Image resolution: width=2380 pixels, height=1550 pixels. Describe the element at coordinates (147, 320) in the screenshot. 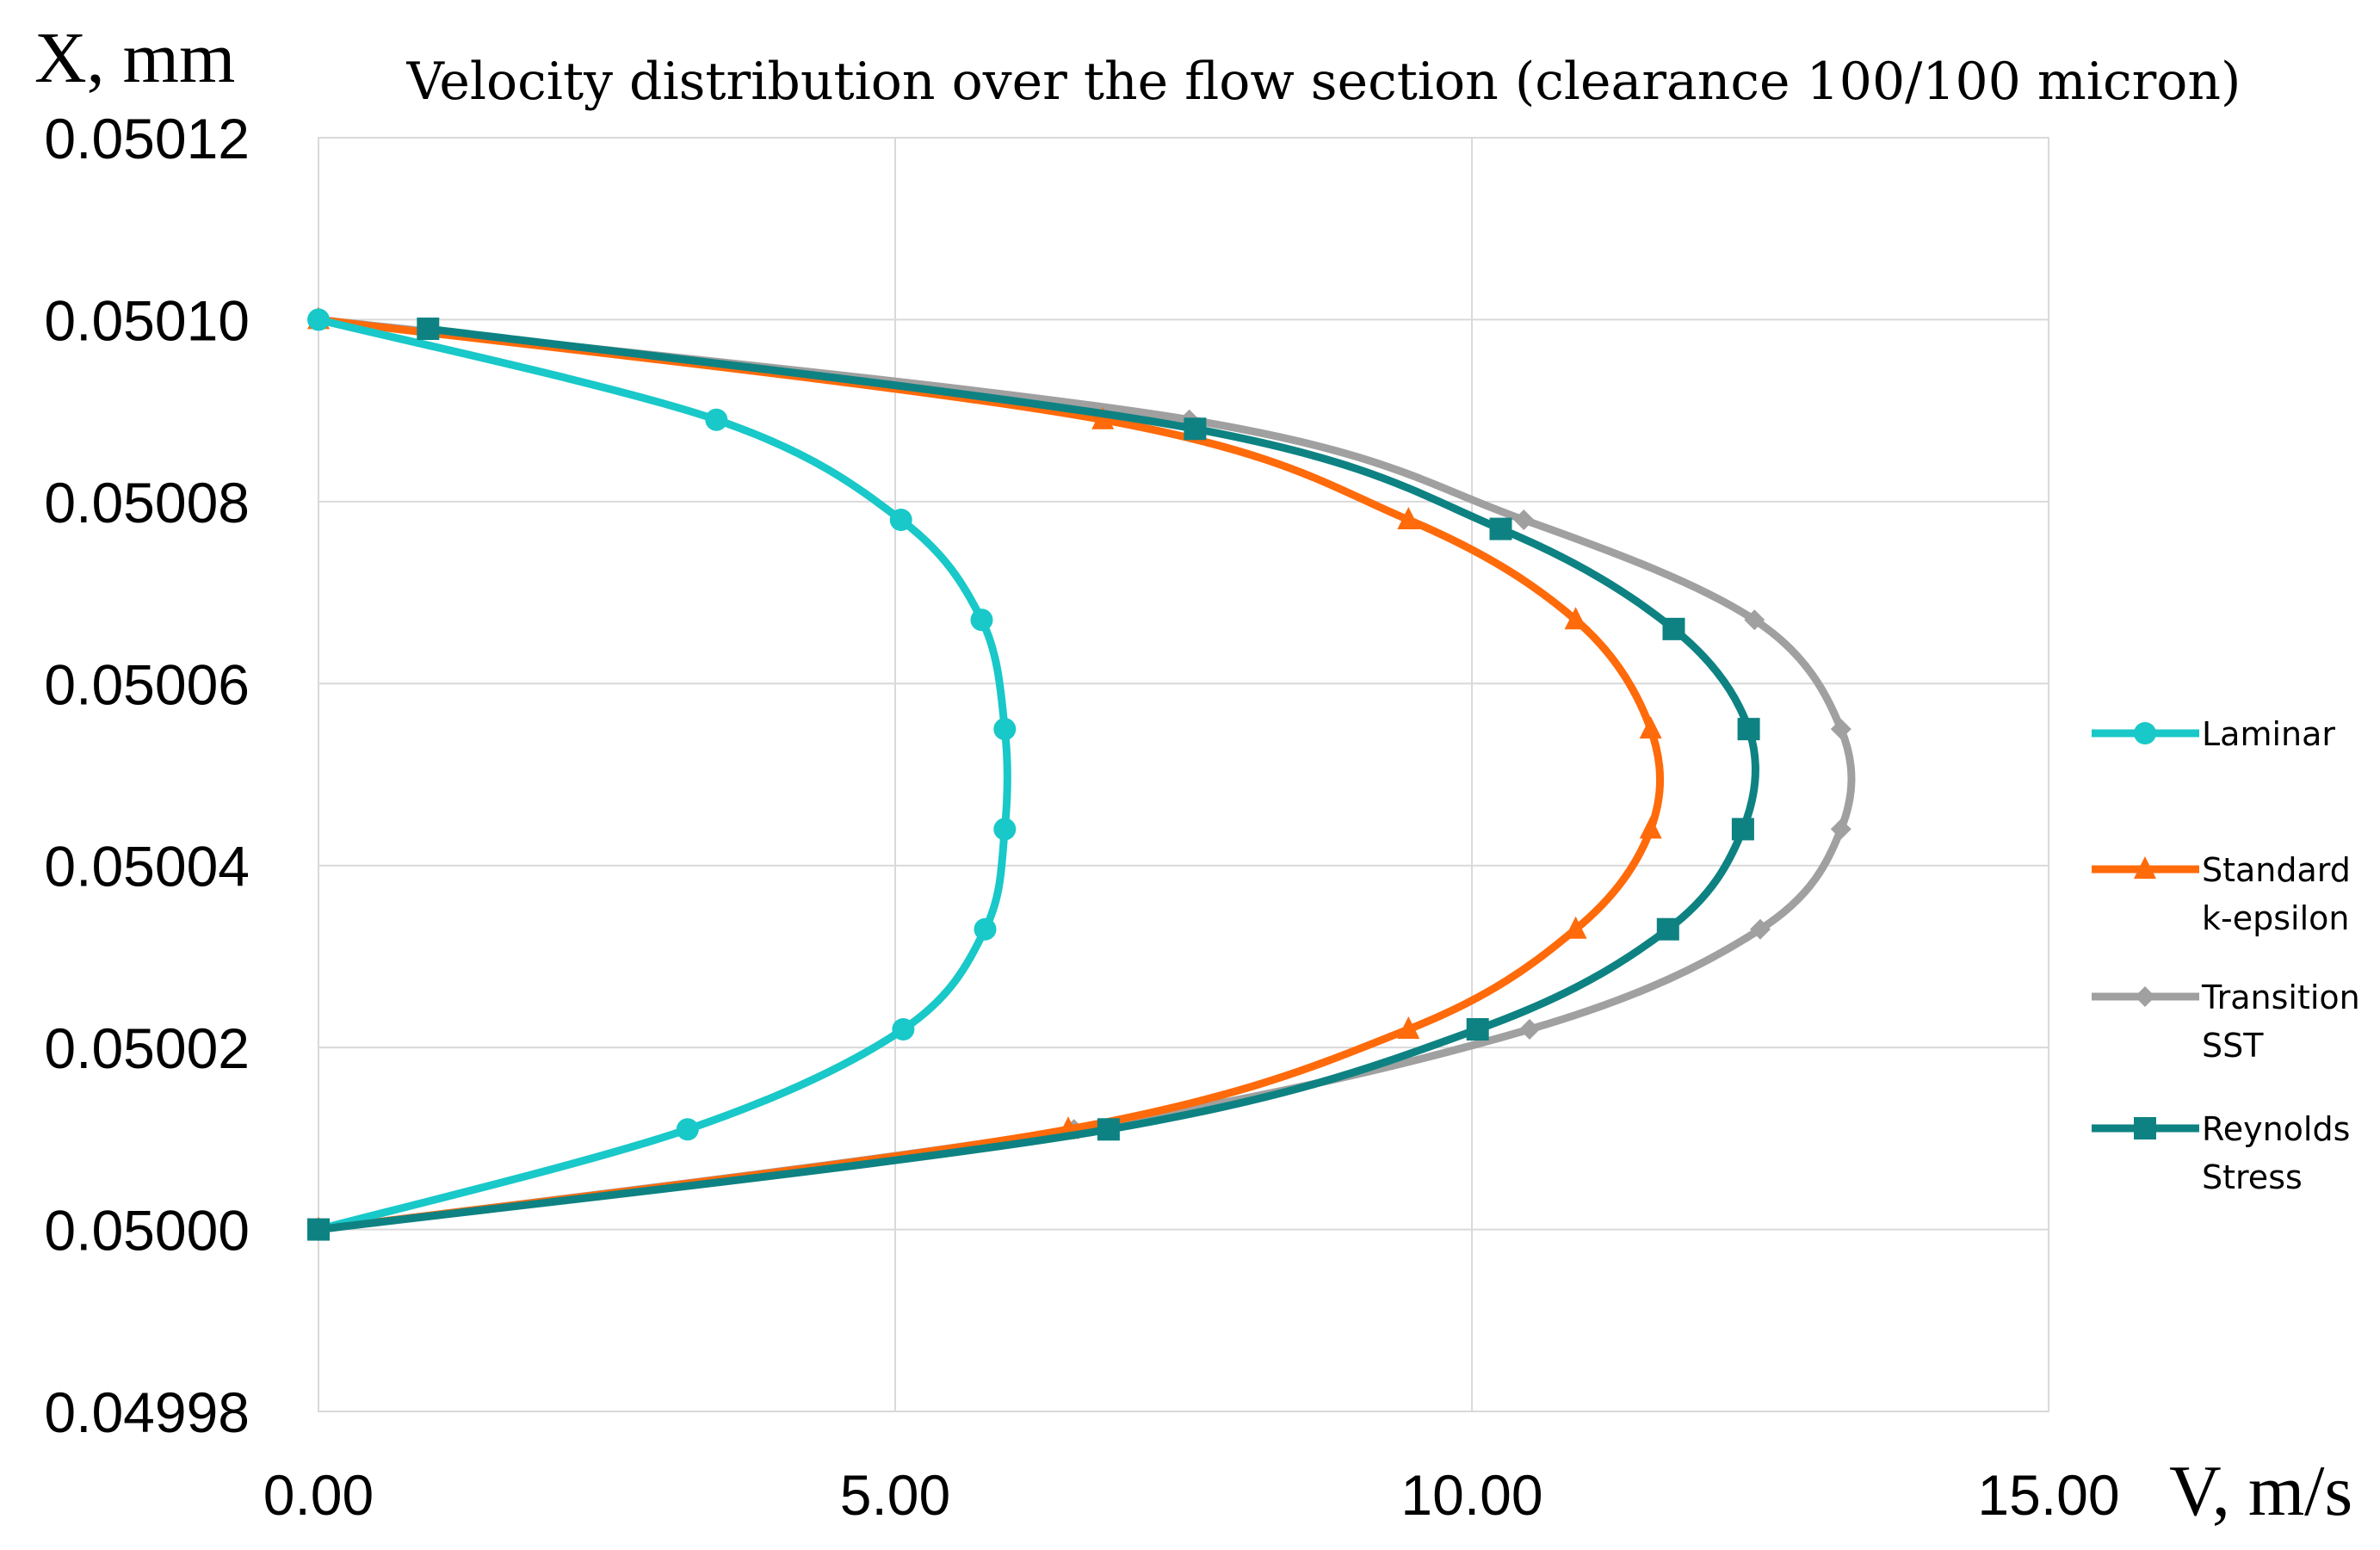

I see `y-tick-label: 0.05010` at that location.